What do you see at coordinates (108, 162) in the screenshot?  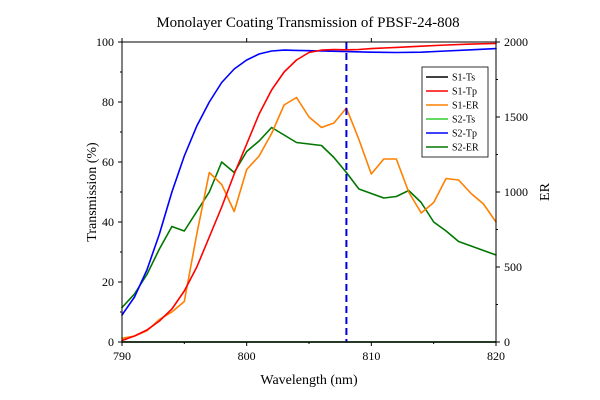 I see `y-tick-label: 60` at bounding box center [108, 162].